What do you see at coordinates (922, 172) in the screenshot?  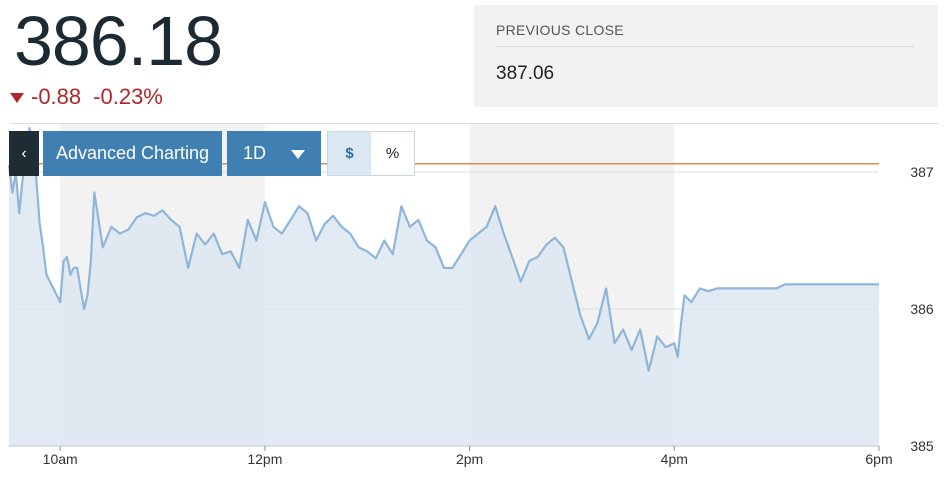 I see `y-tick-label-387: 387` at bounding box center [922, 172].